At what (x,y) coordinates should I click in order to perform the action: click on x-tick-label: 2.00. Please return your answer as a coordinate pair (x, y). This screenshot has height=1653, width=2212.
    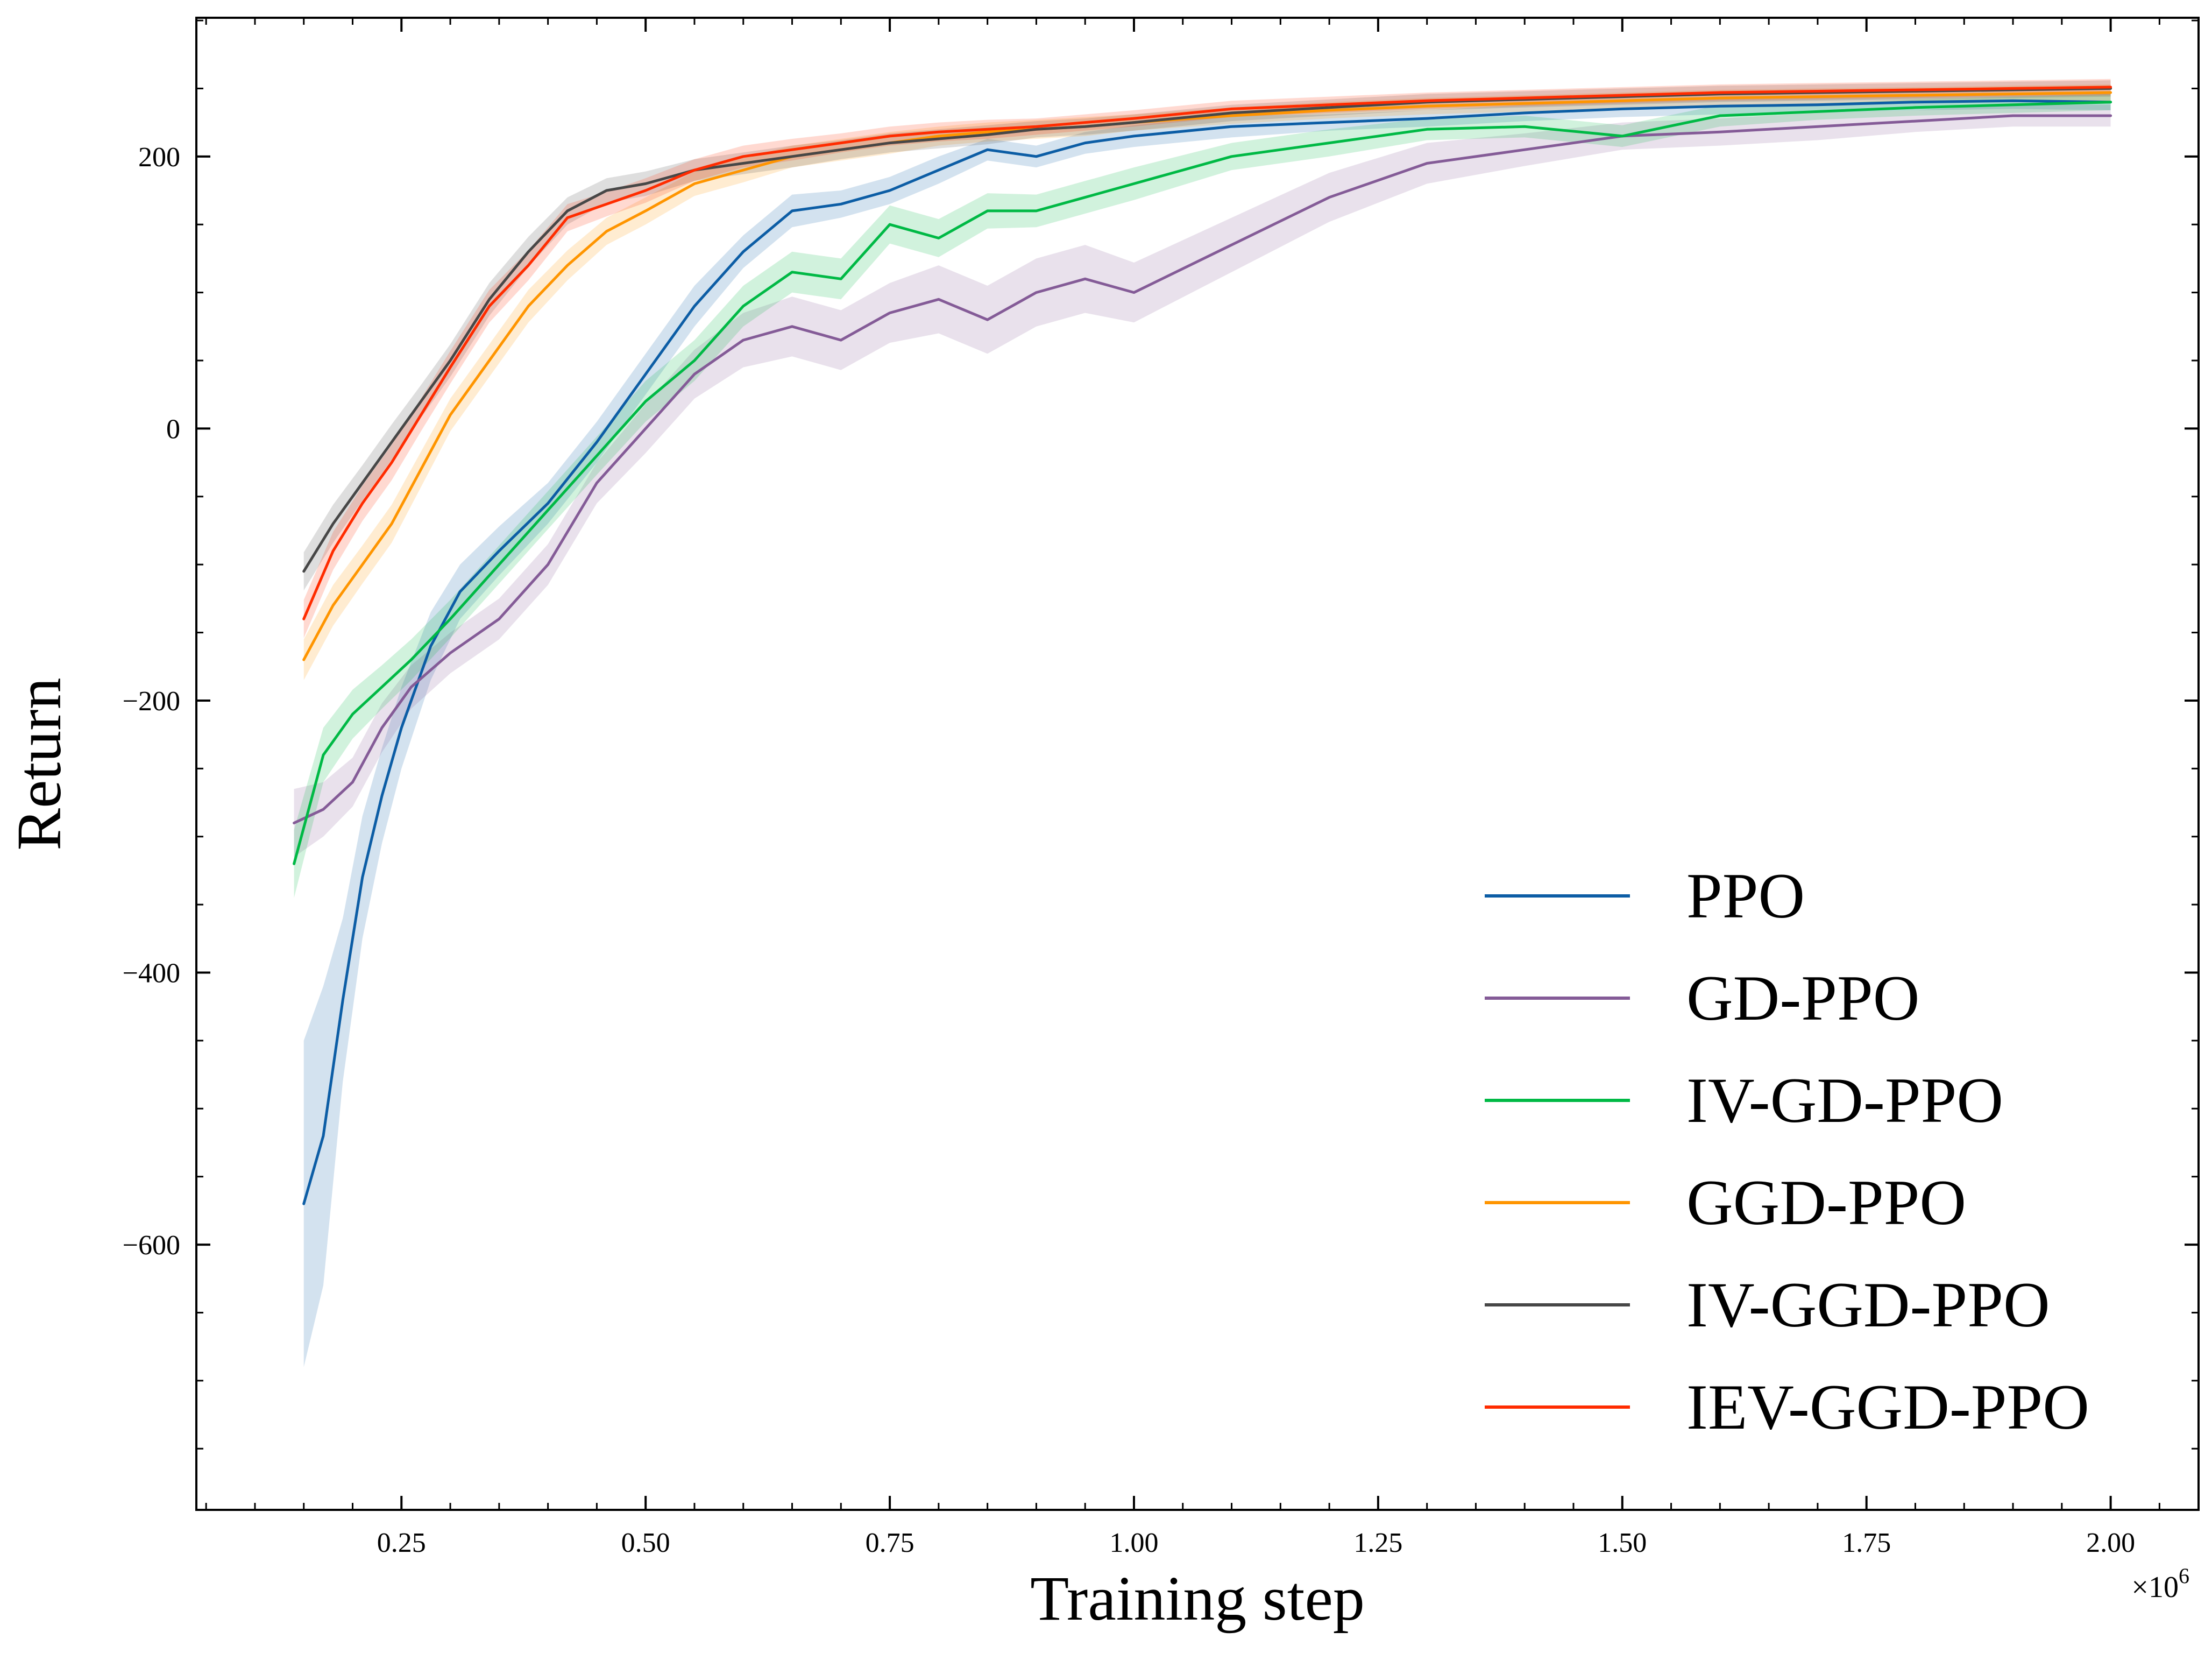
    Looking at the image, I should click on (2110, 1543).